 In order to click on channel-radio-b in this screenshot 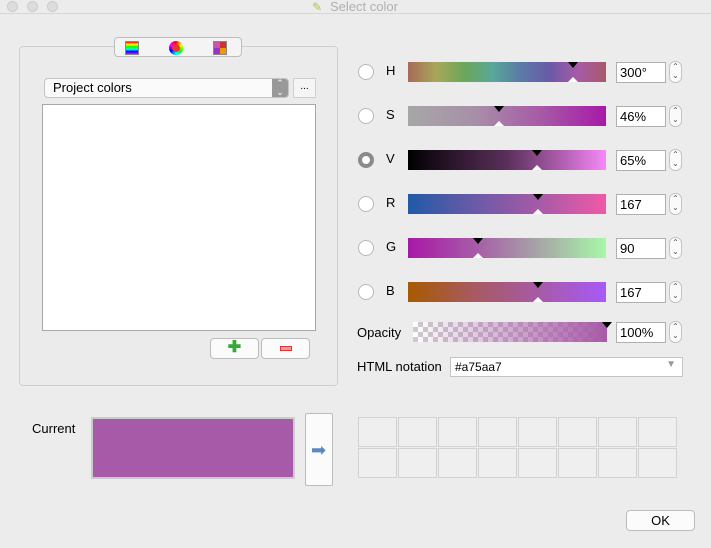, I will do `click(366, 292)`.